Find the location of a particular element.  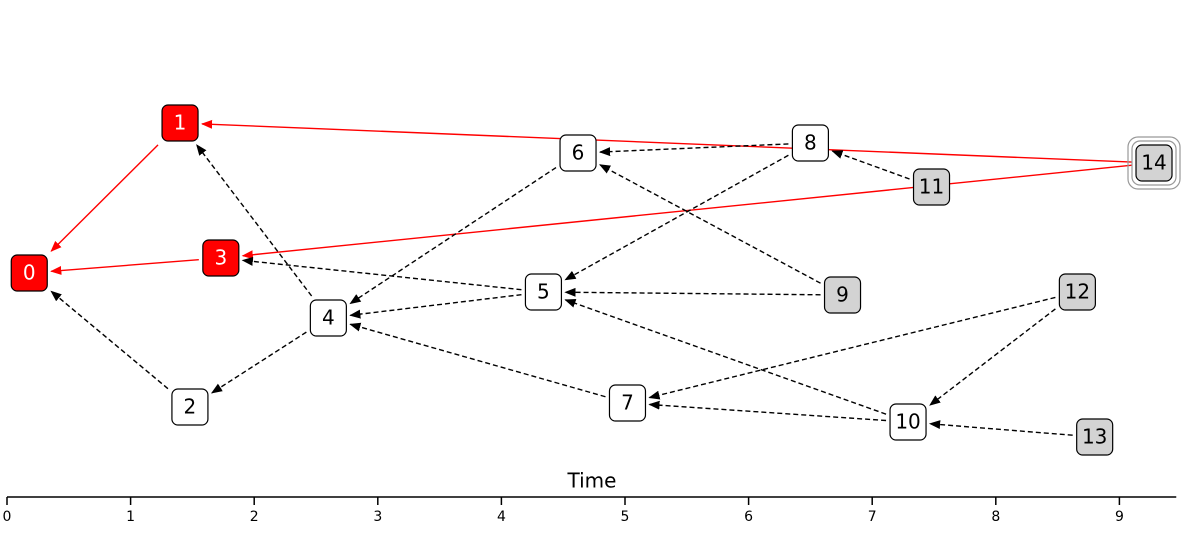

node-label: 5 is located at coordinates (543, 292).